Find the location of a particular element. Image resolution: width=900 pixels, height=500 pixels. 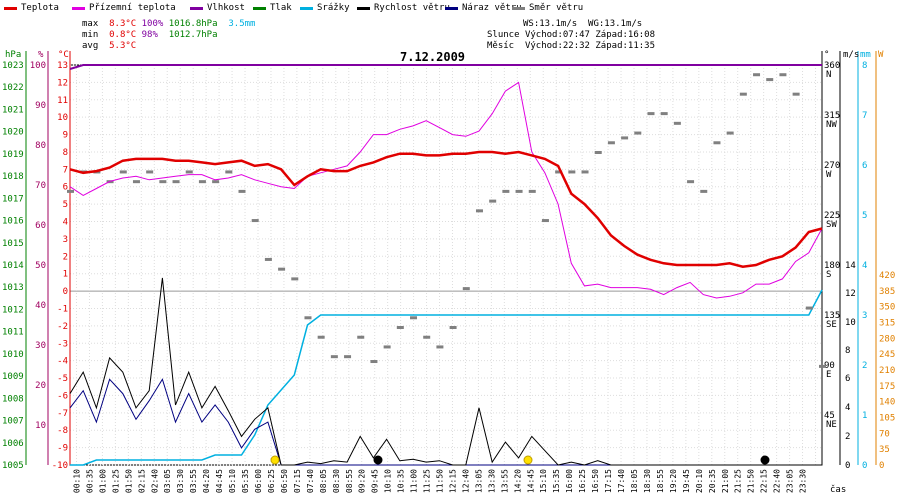

x-tick-label: 16:25 is located at coordinates (582, 481).